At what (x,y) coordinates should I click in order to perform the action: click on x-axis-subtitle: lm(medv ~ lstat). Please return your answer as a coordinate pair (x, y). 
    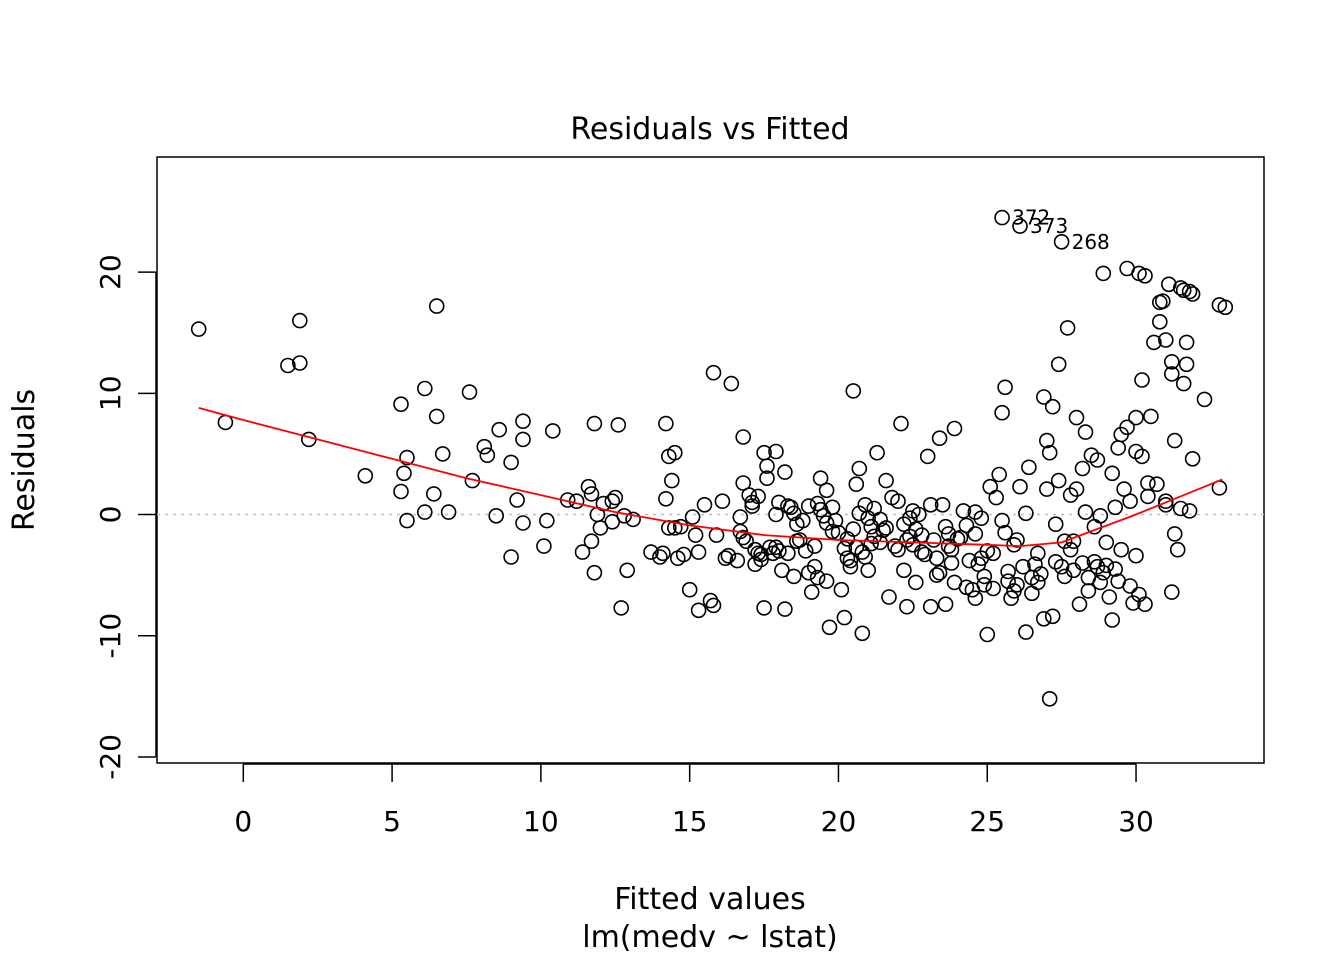
    Looking at the image, I should click on (710, 937).